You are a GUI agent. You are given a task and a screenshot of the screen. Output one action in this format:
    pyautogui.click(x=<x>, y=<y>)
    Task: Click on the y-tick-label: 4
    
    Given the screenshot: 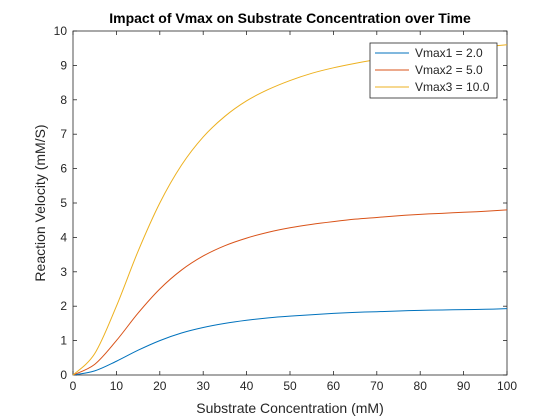 What is the action you would take?
    pyautogui.click(x=63, y=237)
    